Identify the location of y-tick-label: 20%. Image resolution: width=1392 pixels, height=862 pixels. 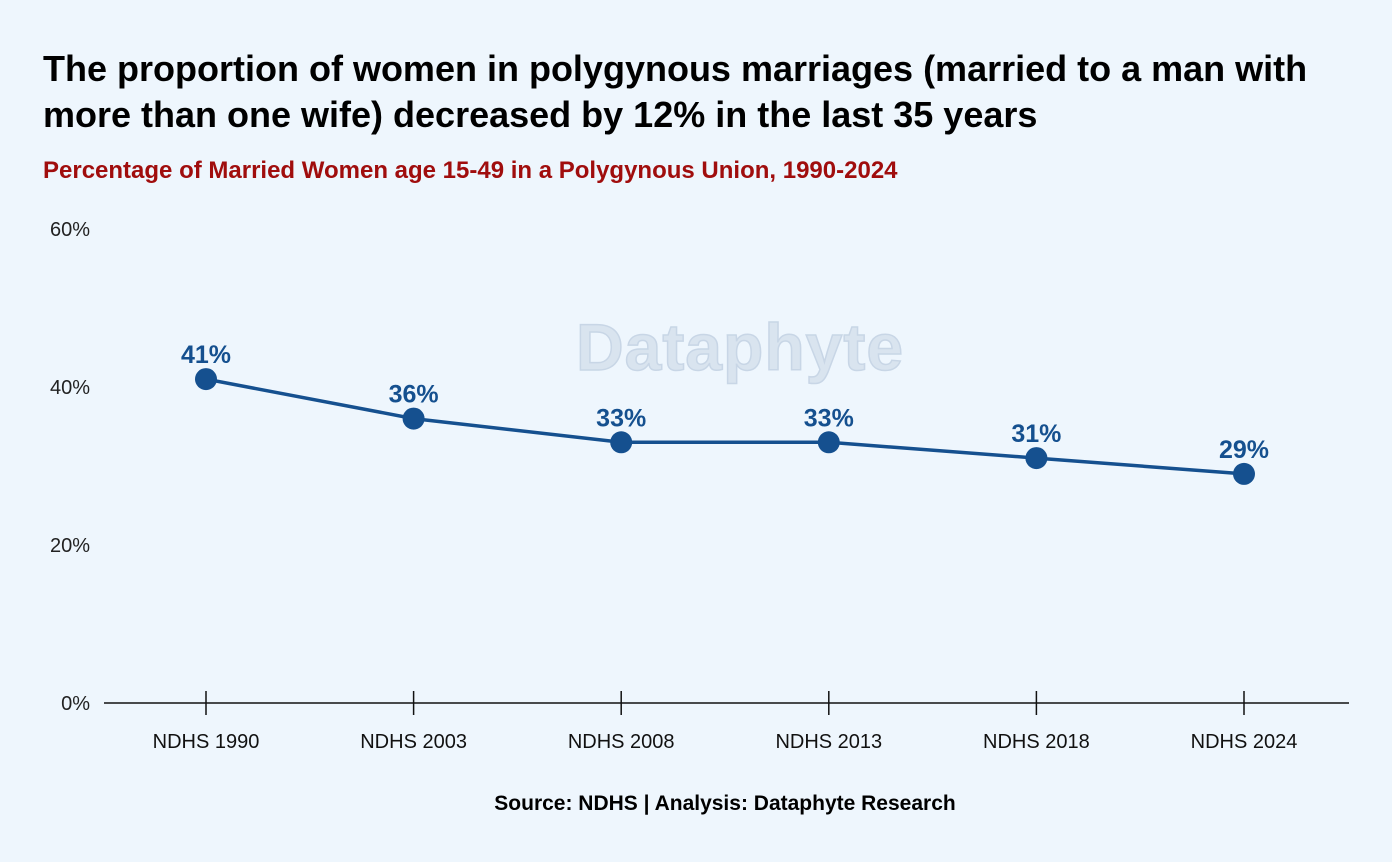
(70, 546).